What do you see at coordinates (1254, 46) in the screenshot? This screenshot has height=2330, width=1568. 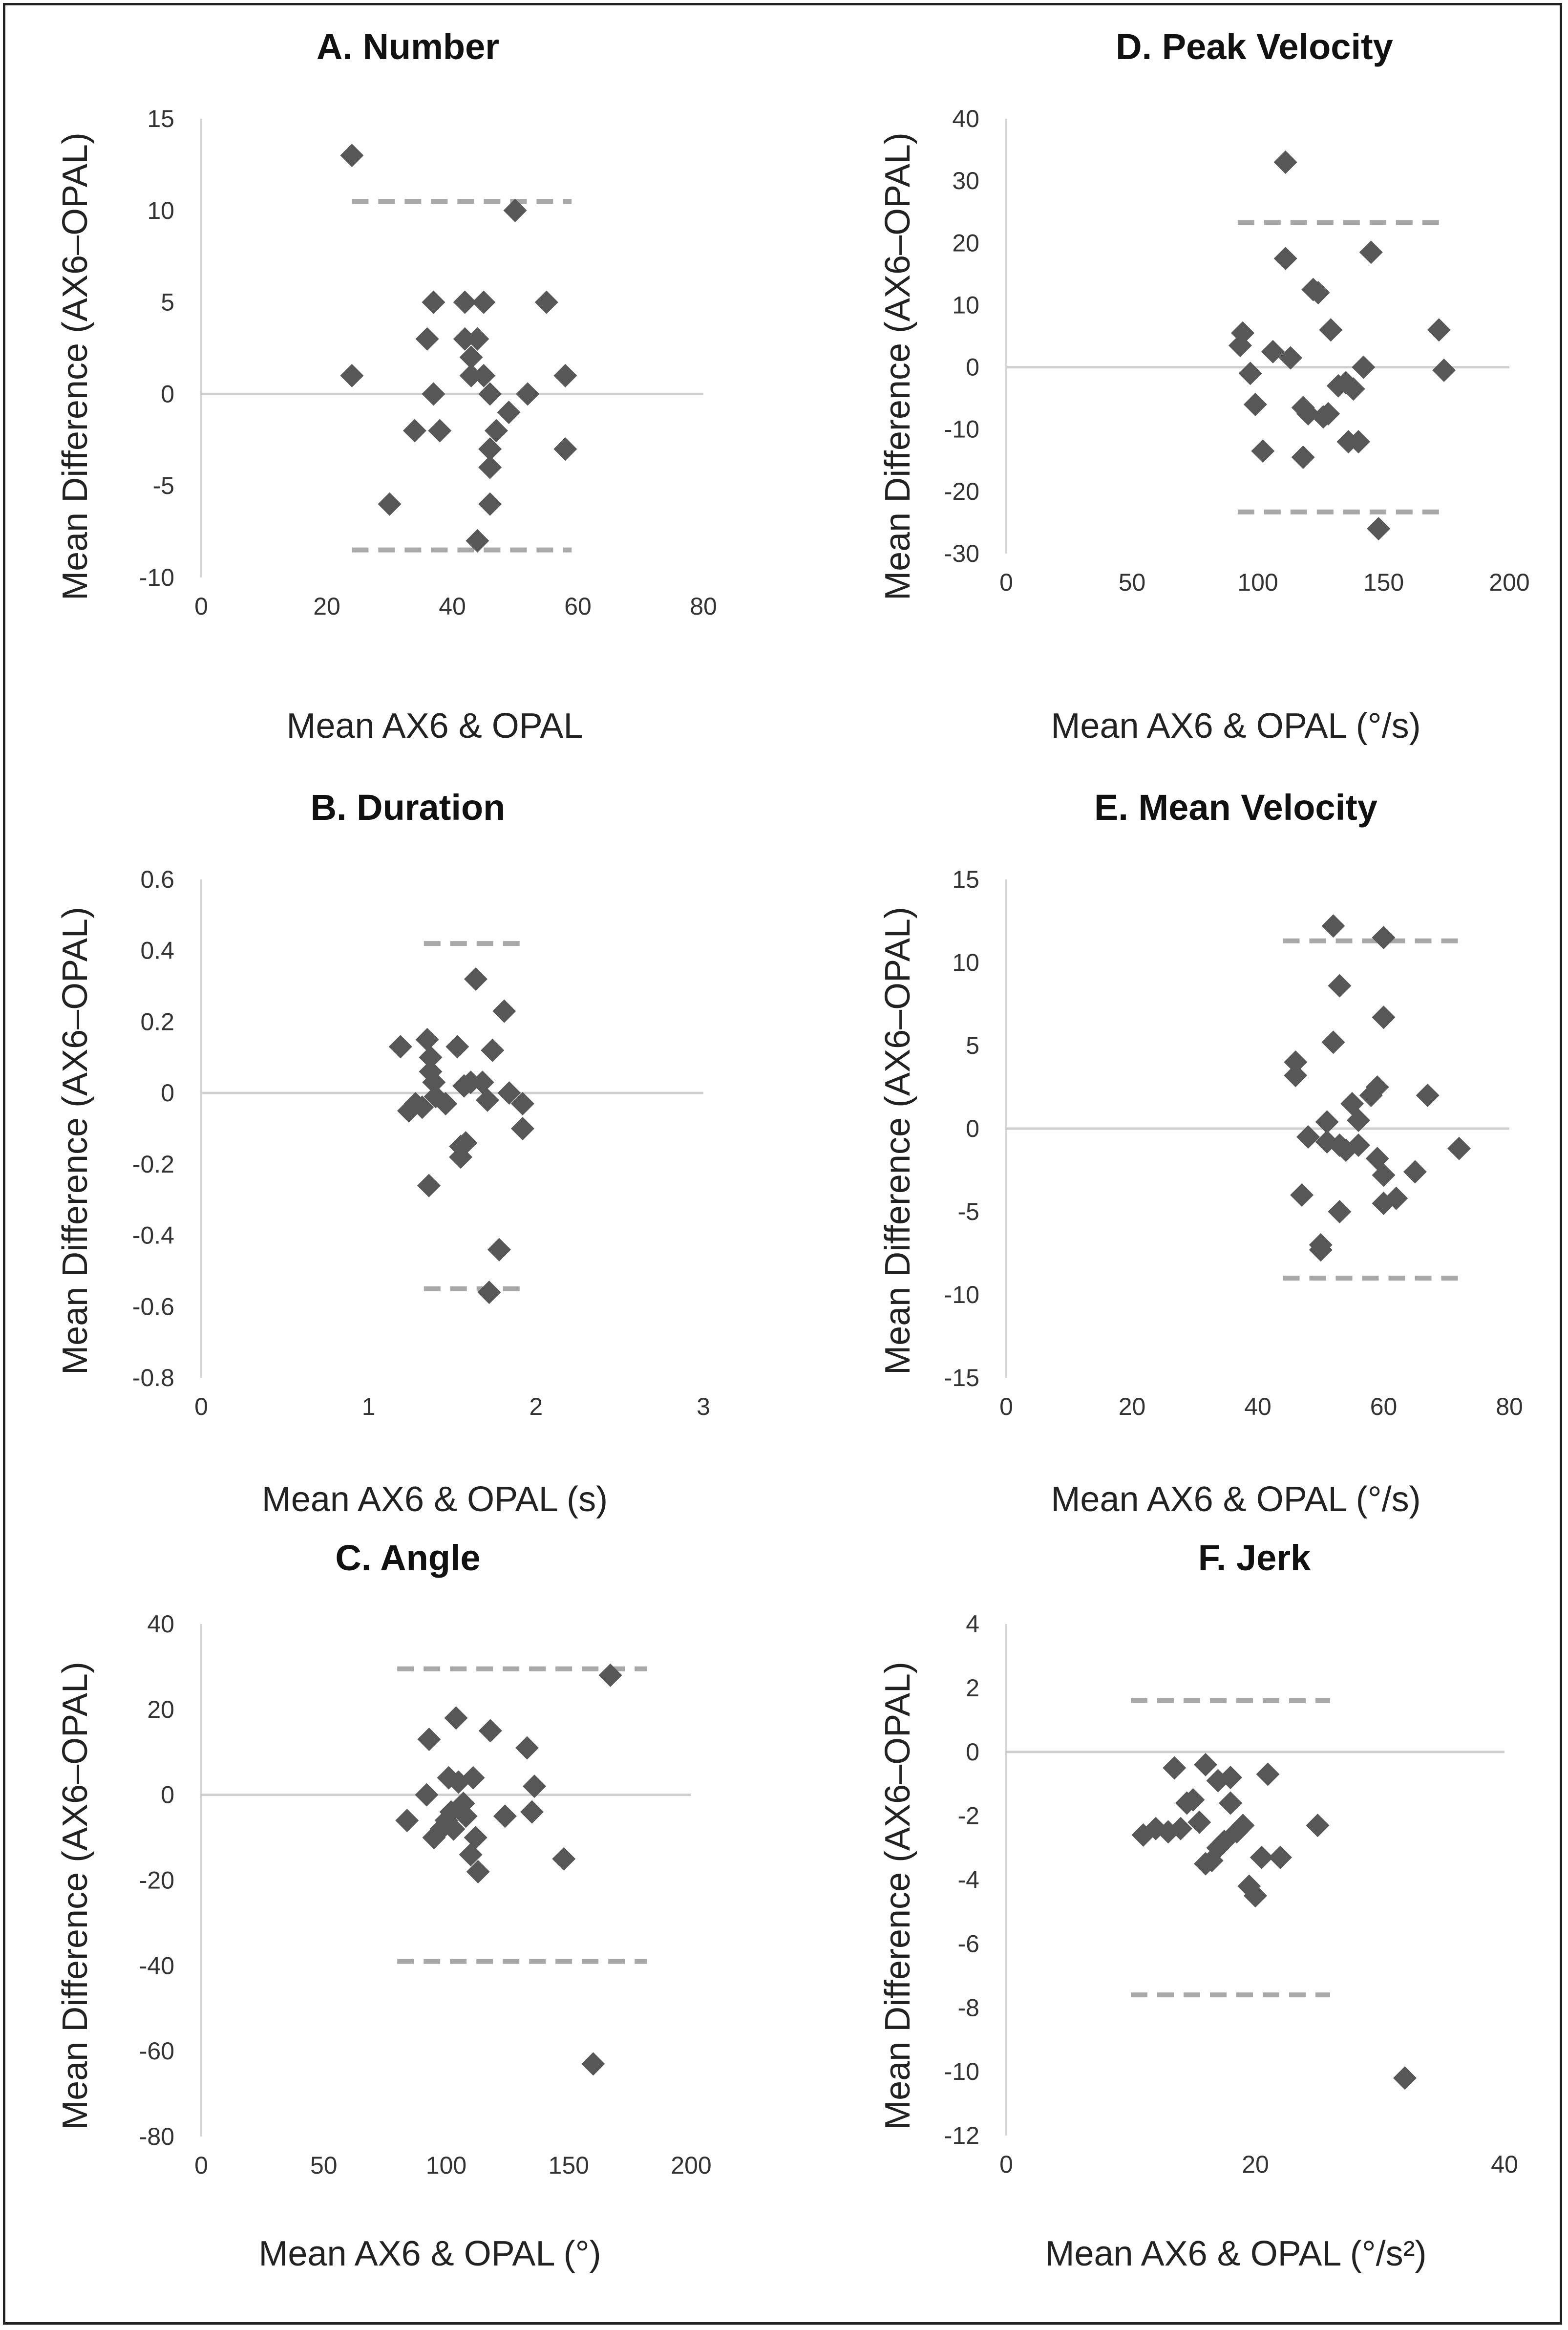 I see `panel-d-title: D. Peak Velocity` at bounding box center [1254, 46].